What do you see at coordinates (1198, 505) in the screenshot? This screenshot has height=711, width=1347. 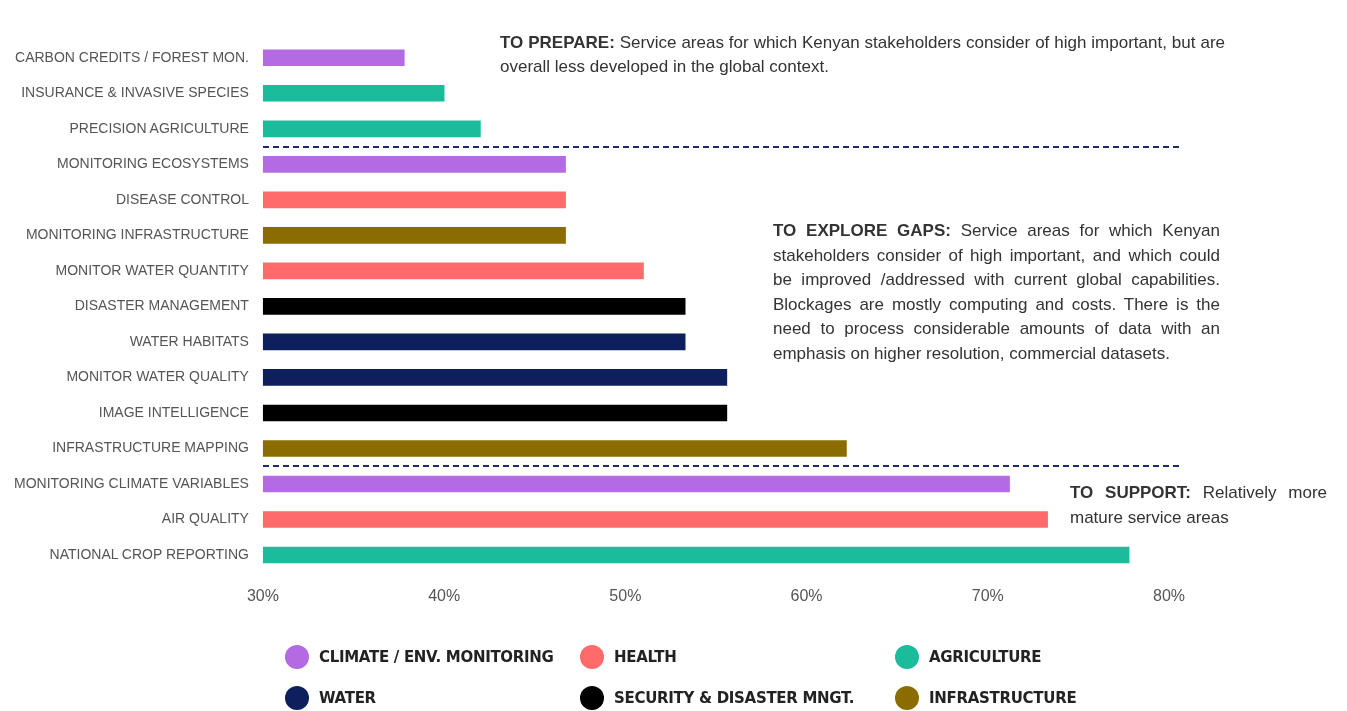 I see `annotation: TO SUPPORT: Relatively more mature service areas` at bounding box center [1198, 505].